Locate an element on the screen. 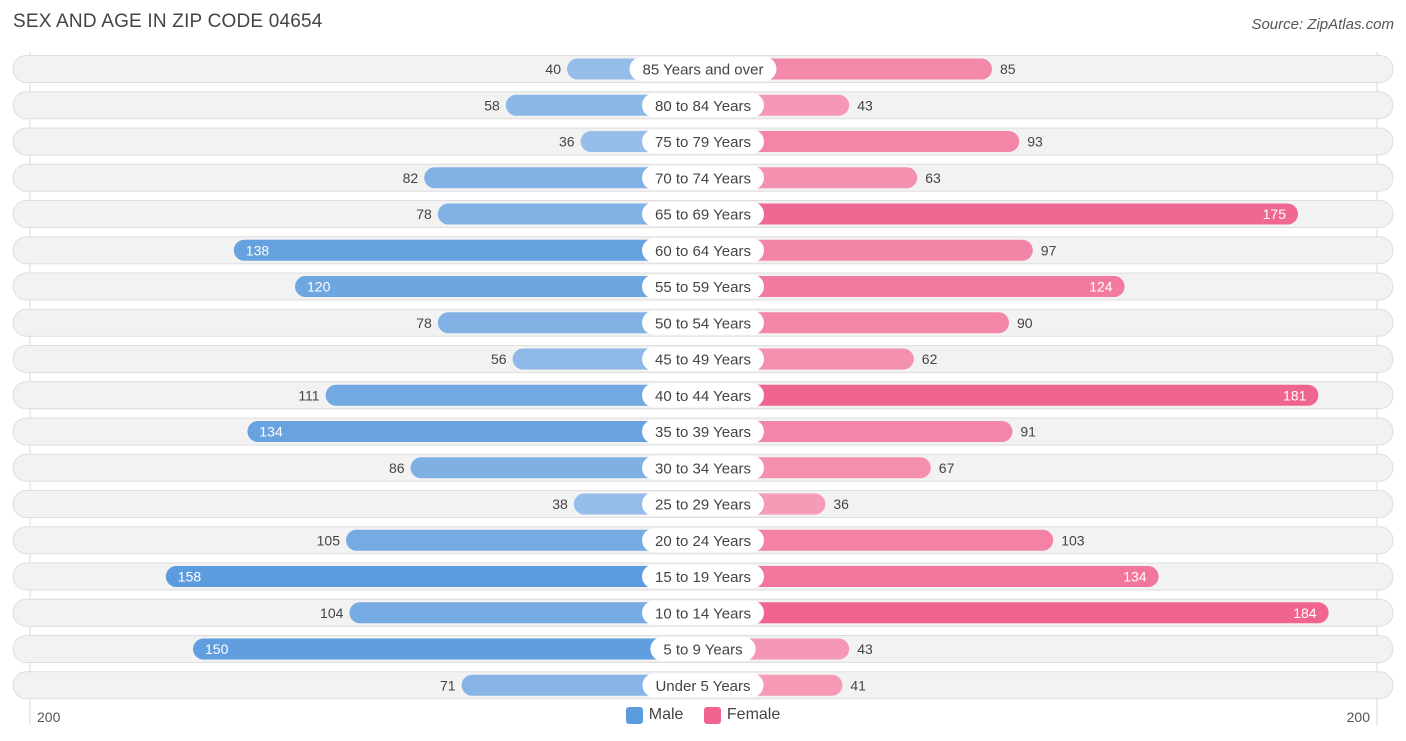 Image resolution: width=1406 pixels, height=741 pixels. category-label: 75 to 79 Years is located at coordinates (703, 142).